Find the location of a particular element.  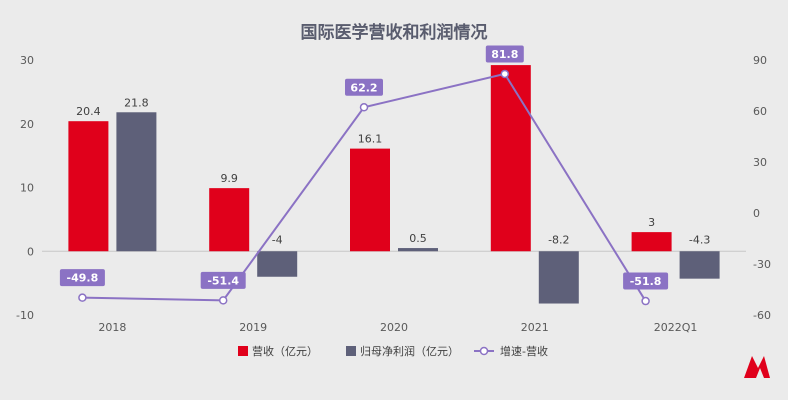

growth-data-label: 62.2 is located at coordinates (363, 87).